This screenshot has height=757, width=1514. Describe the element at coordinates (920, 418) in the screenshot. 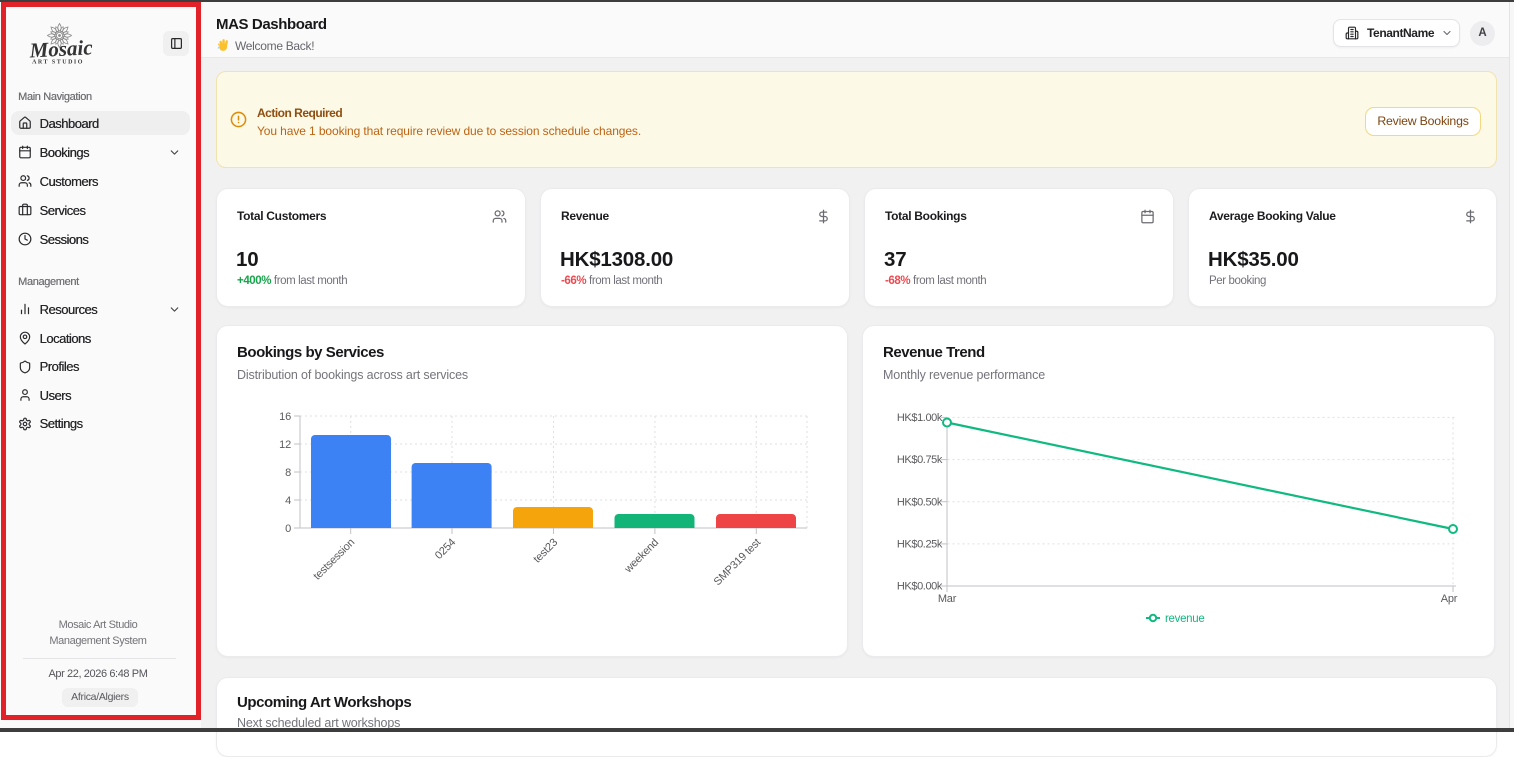

I see `svg-text: HK$1.00k` at that location.